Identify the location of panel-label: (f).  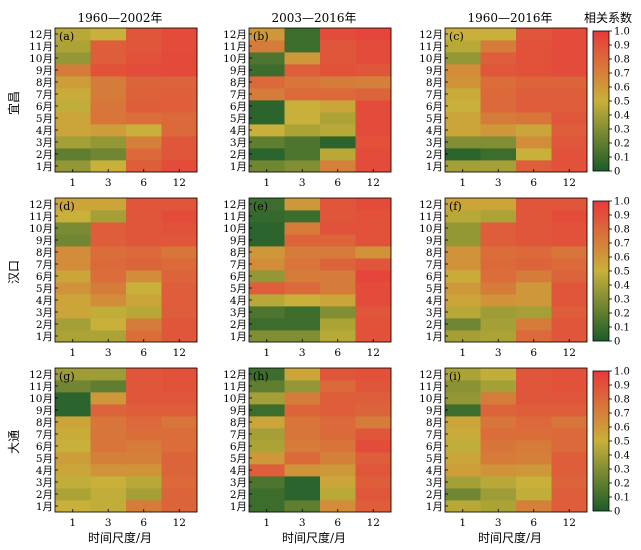
(455, 206).